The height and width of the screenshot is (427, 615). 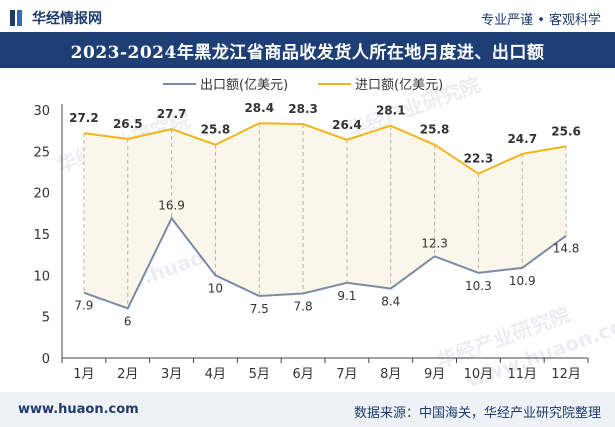 I want to click on y-tick-label: 0, so click(x=46, y=359).